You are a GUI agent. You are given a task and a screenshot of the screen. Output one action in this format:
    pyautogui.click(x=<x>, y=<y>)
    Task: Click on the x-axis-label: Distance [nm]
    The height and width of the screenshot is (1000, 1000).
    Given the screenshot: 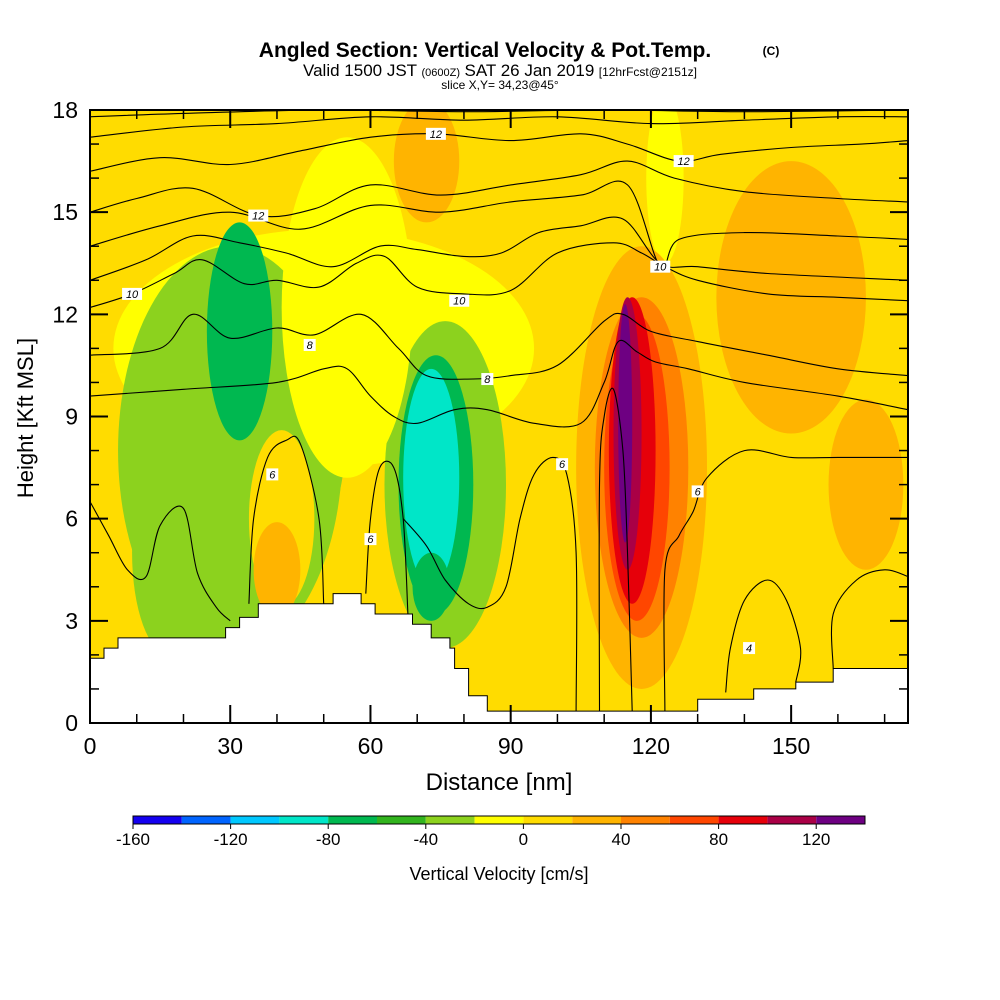 What is the action you would take?
    pyautogui.click(x=499, y=782)
    